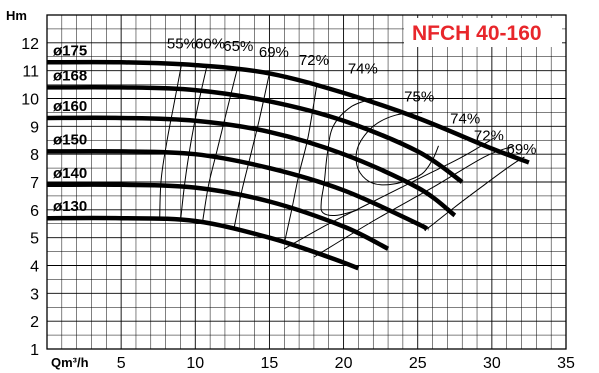 The width and height of the screenshot is (599, 373). Describe the element at coordinates (30, 100) in the screenshot. I see `y-tick-label: 10` at that location.